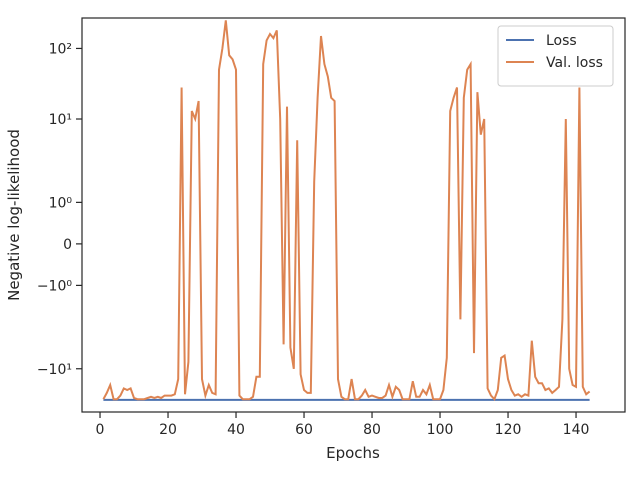 The height and width of the screenshot is (480, 640). I want to click on legend-label: Loss, so click(561, 41).